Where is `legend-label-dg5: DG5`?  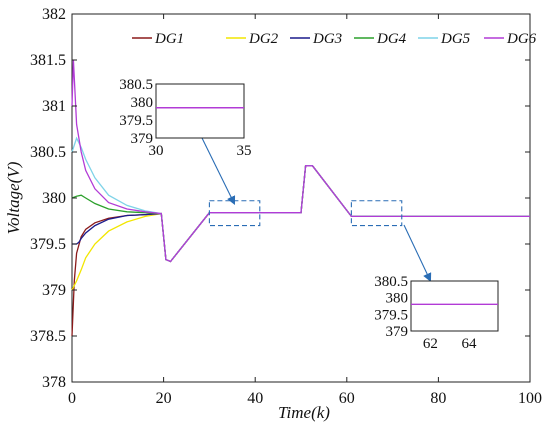
legend-label-dg5: DG5 is located at coordinates (455, 39).